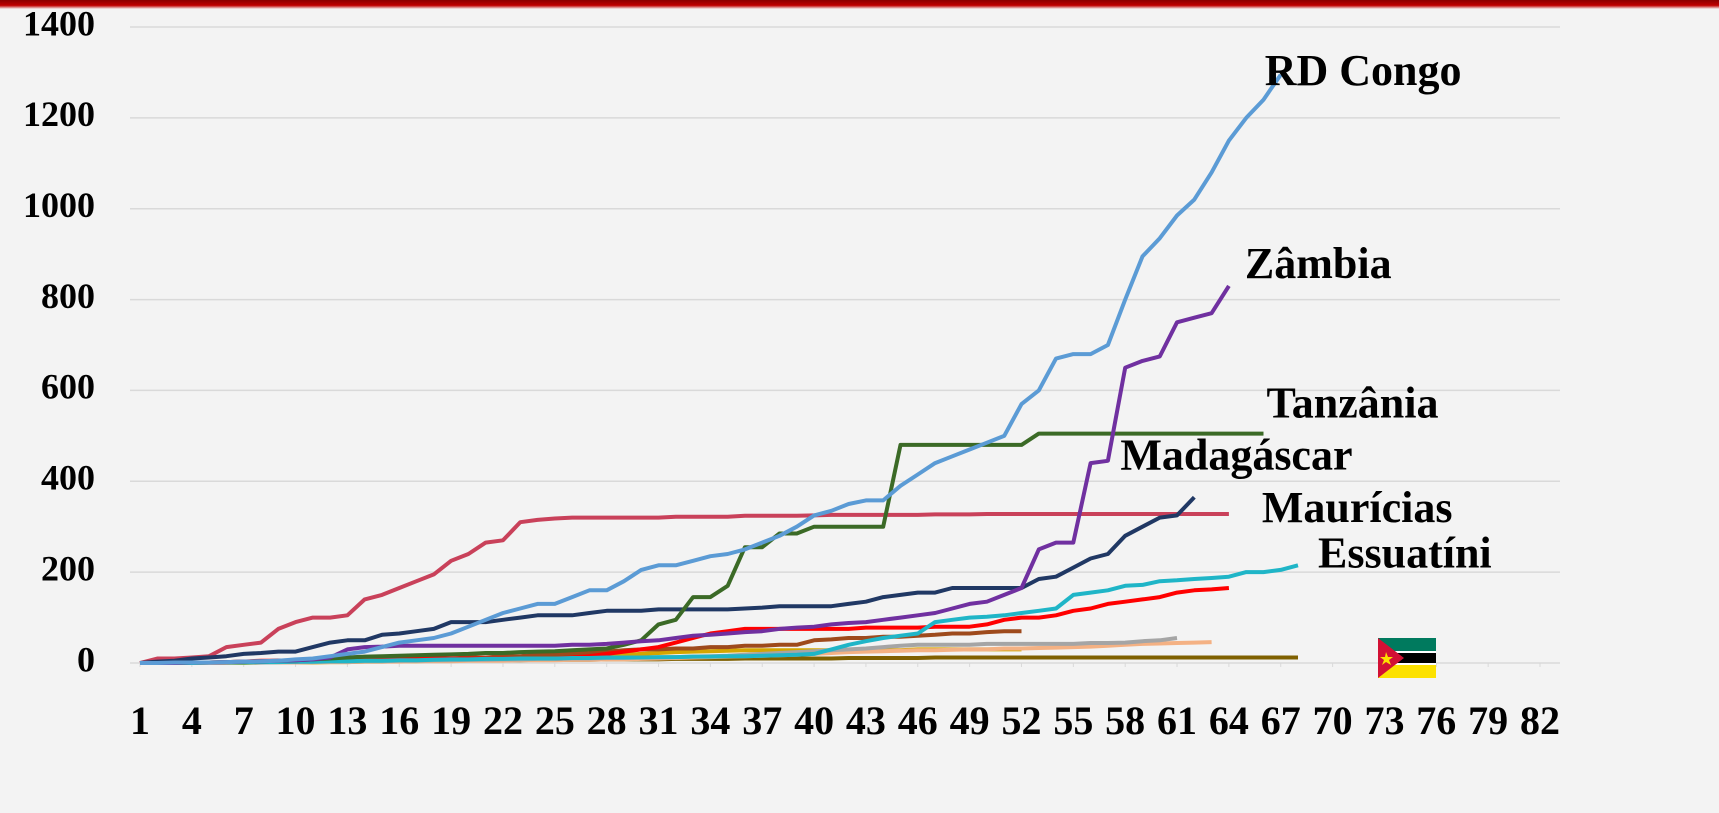 This screenshot has width=1719, height=813. What do you see at coordinates (1405, 552) in the screenshot?
I see `series-label: Essuatíni` at bounding box center [1405, 552].